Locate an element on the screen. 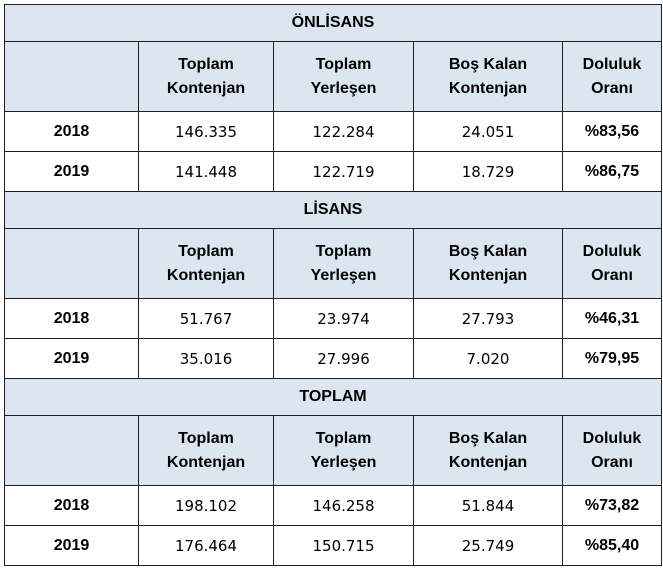 This screenshot has width=663, height=569. section-title-row: TOPLAM is located at coordinates (333, 397).